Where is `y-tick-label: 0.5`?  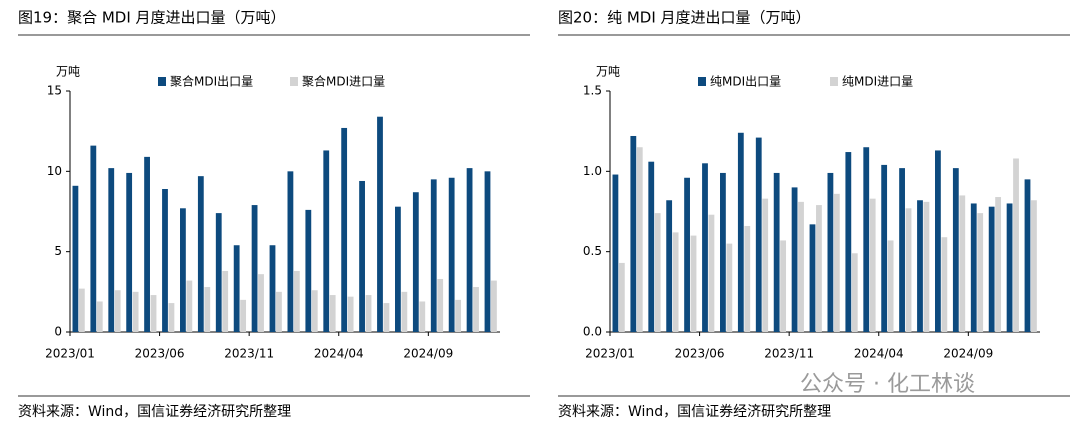
y-tick-label: 0.5 is located at coordinates (592, 251).